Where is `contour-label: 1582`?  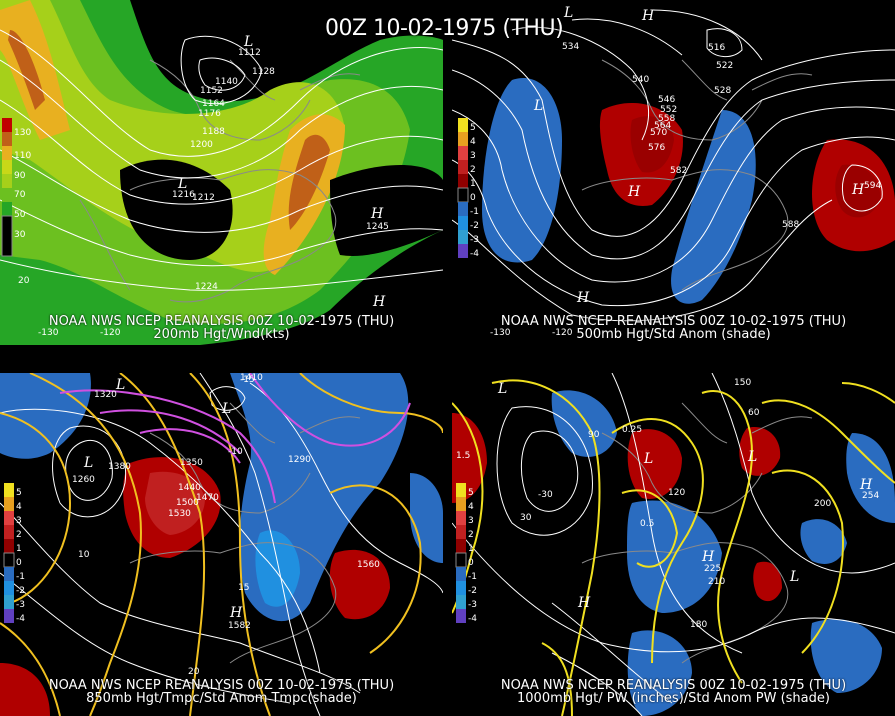
contour-label: 1582 is located at coordinates (239, 626).